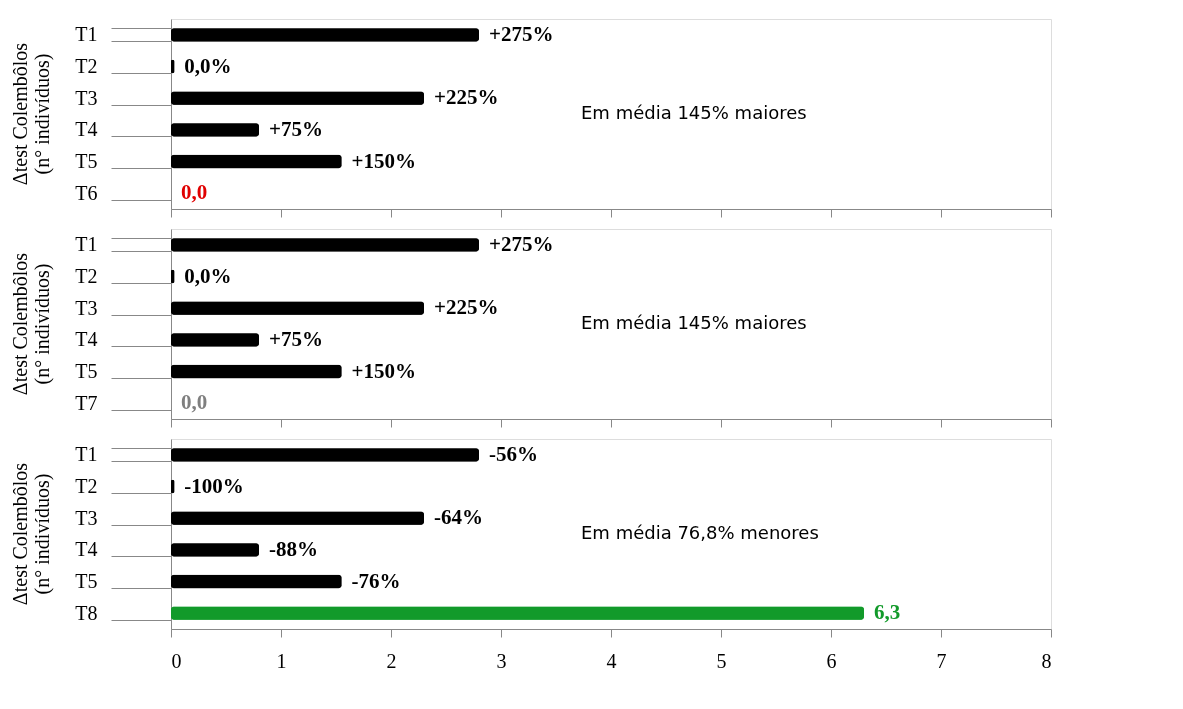 The image size is (1183, 709). What do you see at coordinates (391, 660) in the screenshot?
I see `x-tick-label: 2` at bounding box center [391, 660].